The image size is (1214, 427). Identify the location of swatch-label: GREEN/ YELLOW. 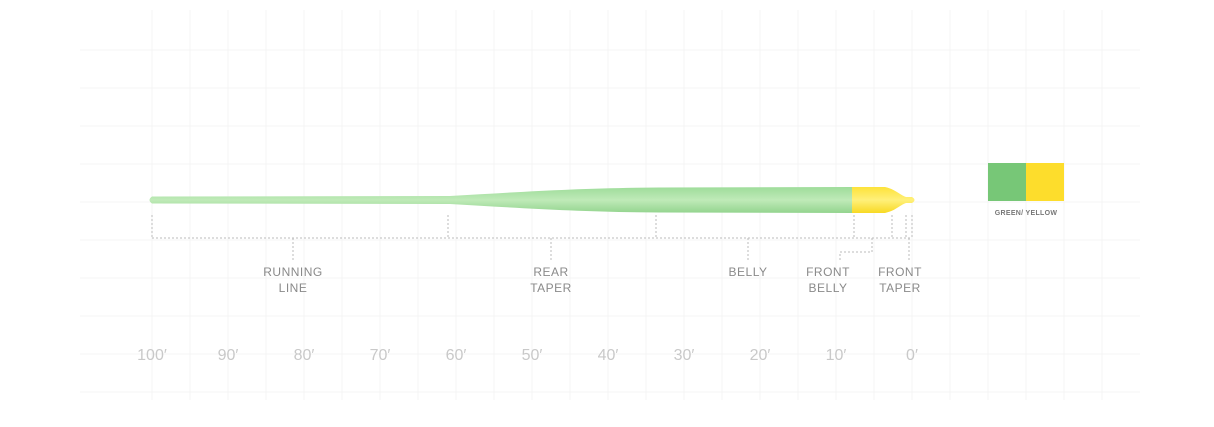
(1026, 213).